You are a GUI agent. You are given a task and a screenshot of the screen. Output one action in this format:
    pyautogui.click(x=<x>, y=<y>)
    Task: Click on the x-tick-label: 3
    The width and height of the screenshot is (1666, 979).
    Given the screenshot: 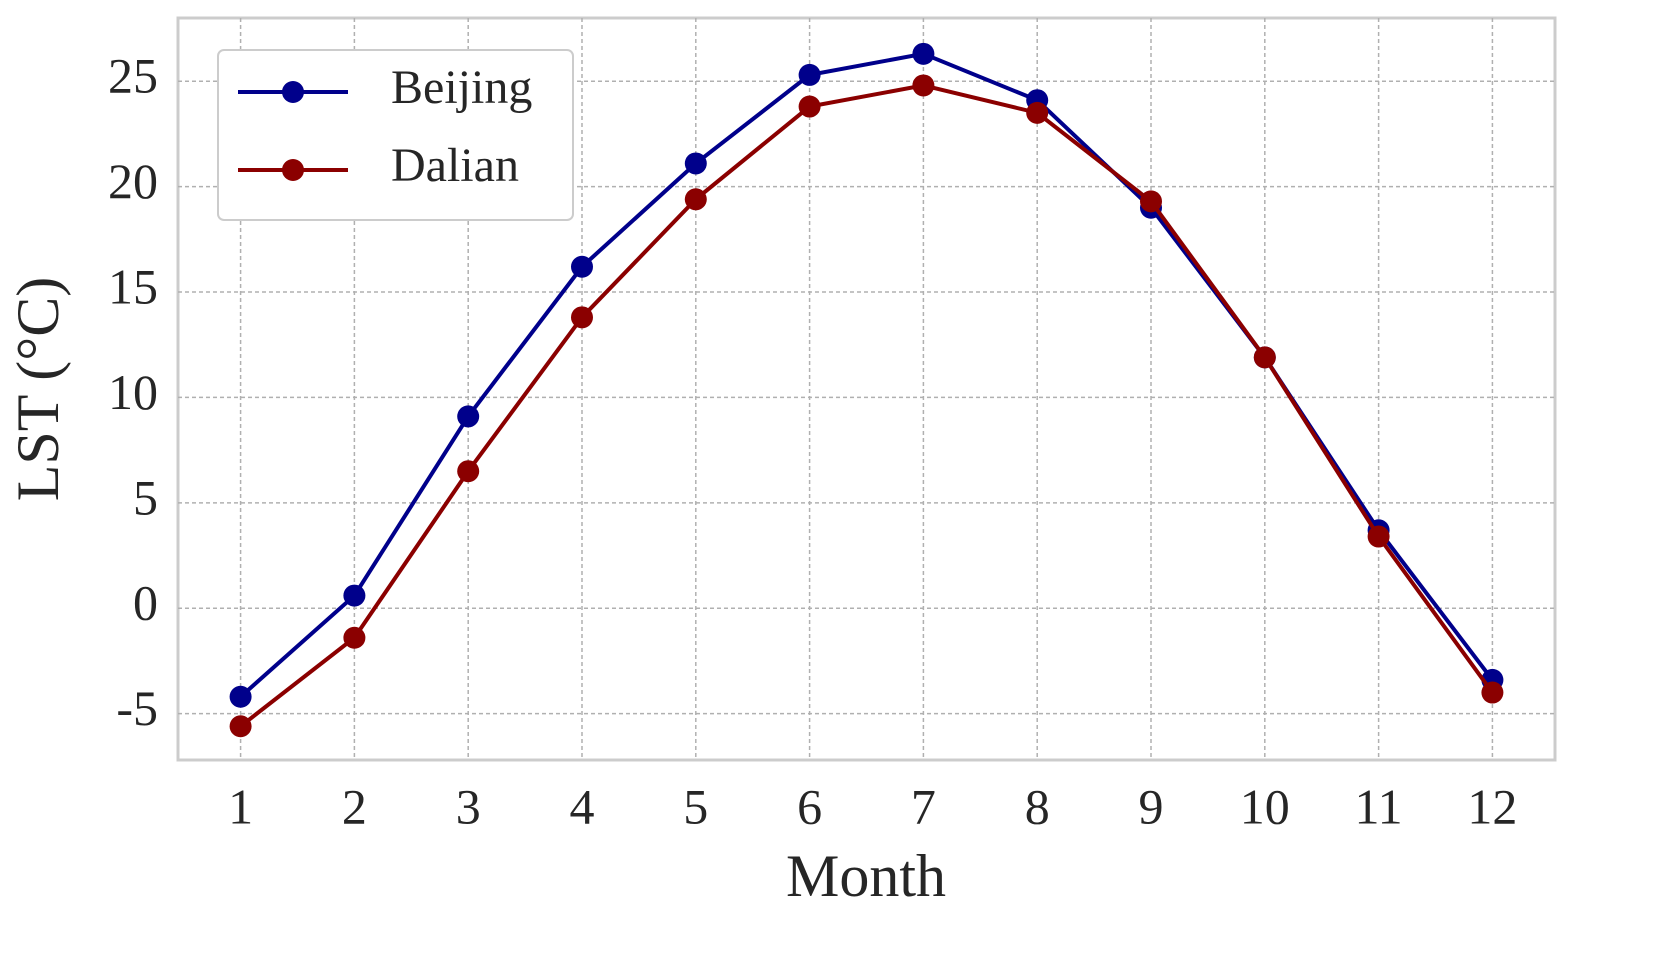 What is the action you would take?
    pyautogui.click(x=468, y=806)
    